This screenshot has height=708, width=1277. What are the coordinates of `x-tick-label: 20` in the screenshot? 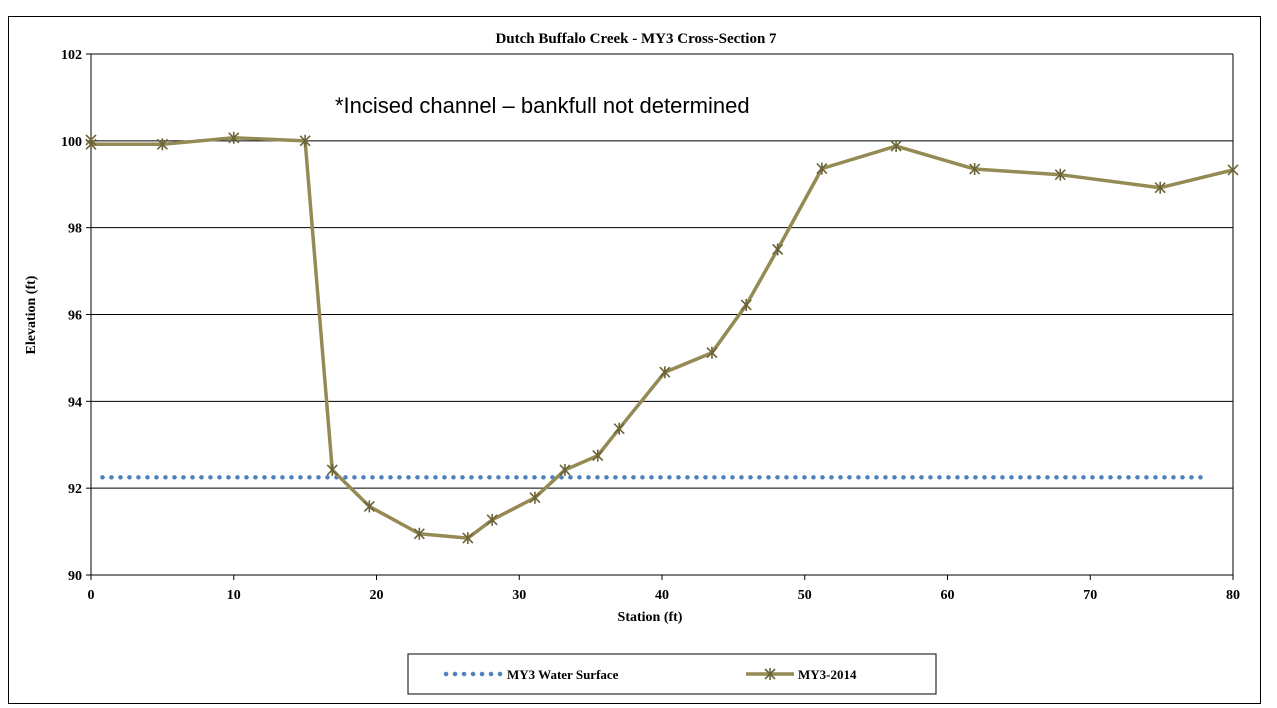 It's located at (377, 595).